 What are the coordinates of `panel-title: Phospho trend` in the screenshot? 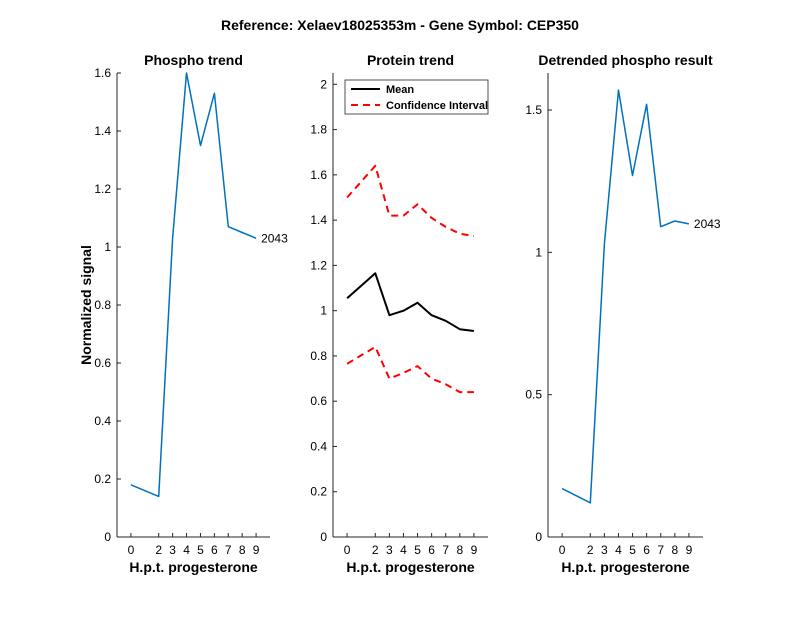 It's located at (193, 60).